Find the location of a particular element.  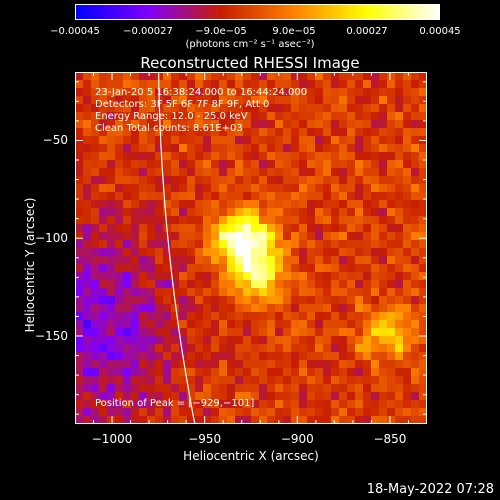

colorbar-tick-label: 0.00045 is located at coordinates (440, 31).